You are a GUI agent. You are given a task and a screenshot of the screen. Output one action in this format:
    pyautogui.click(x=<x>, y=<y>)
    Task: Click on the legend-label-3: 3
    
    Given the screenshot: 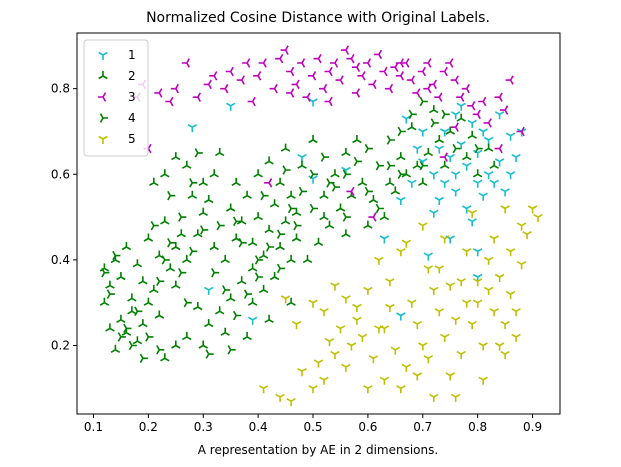 What is the action you would take?
    pyautogui.click(x=132, y=97)
    